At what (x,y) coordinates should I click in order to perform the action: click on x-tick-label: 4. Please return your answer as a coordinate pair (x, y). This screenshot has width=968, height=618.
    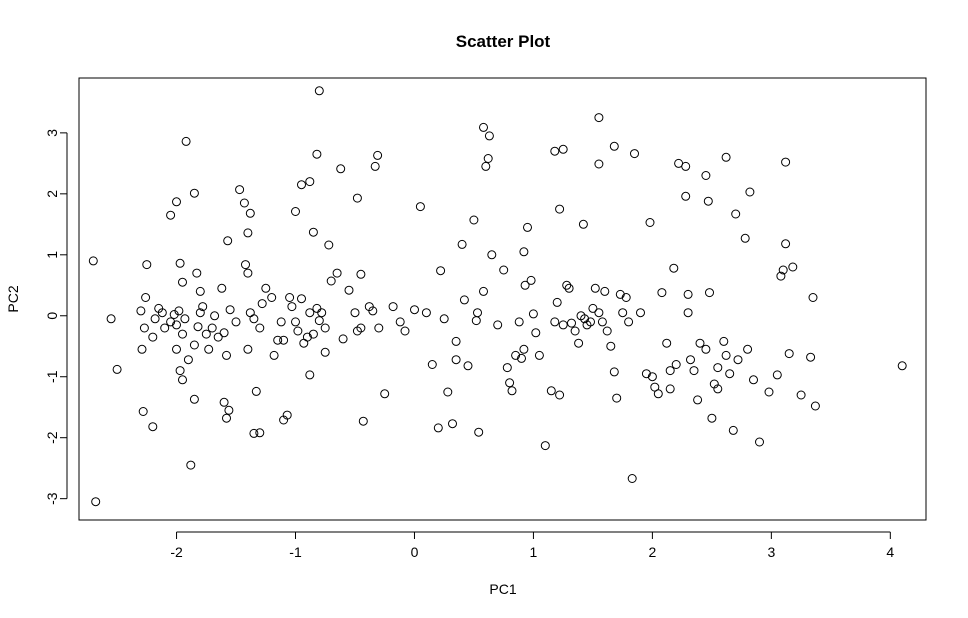
    Looking at the image, I should click on (890, 552).